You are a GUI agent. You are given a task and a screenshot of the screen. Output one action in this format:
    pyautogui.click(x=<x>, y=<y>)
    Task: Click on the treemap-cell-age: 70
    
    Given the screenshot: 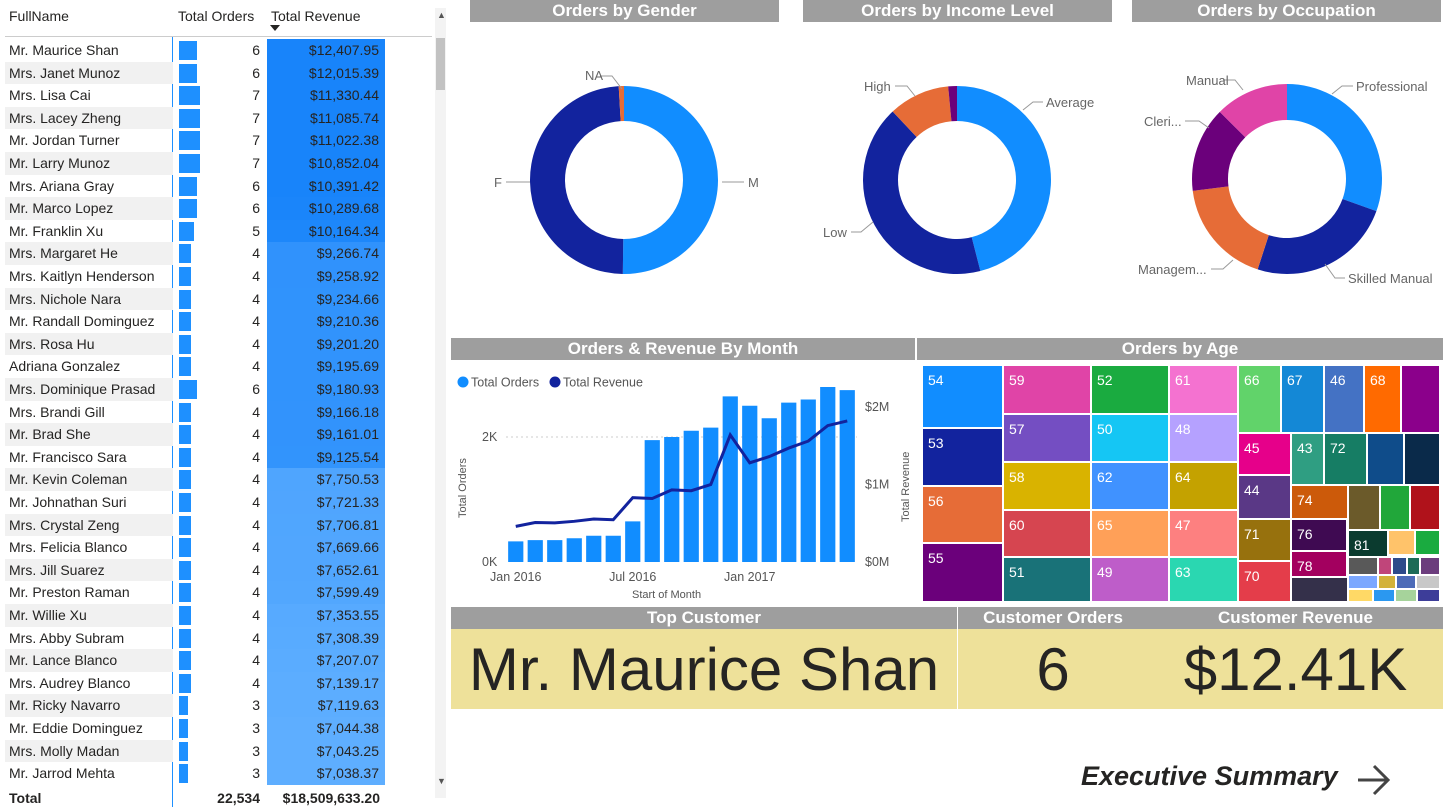 What is the action you would take?
    pyautogui.click(x=1264, y=581)
    